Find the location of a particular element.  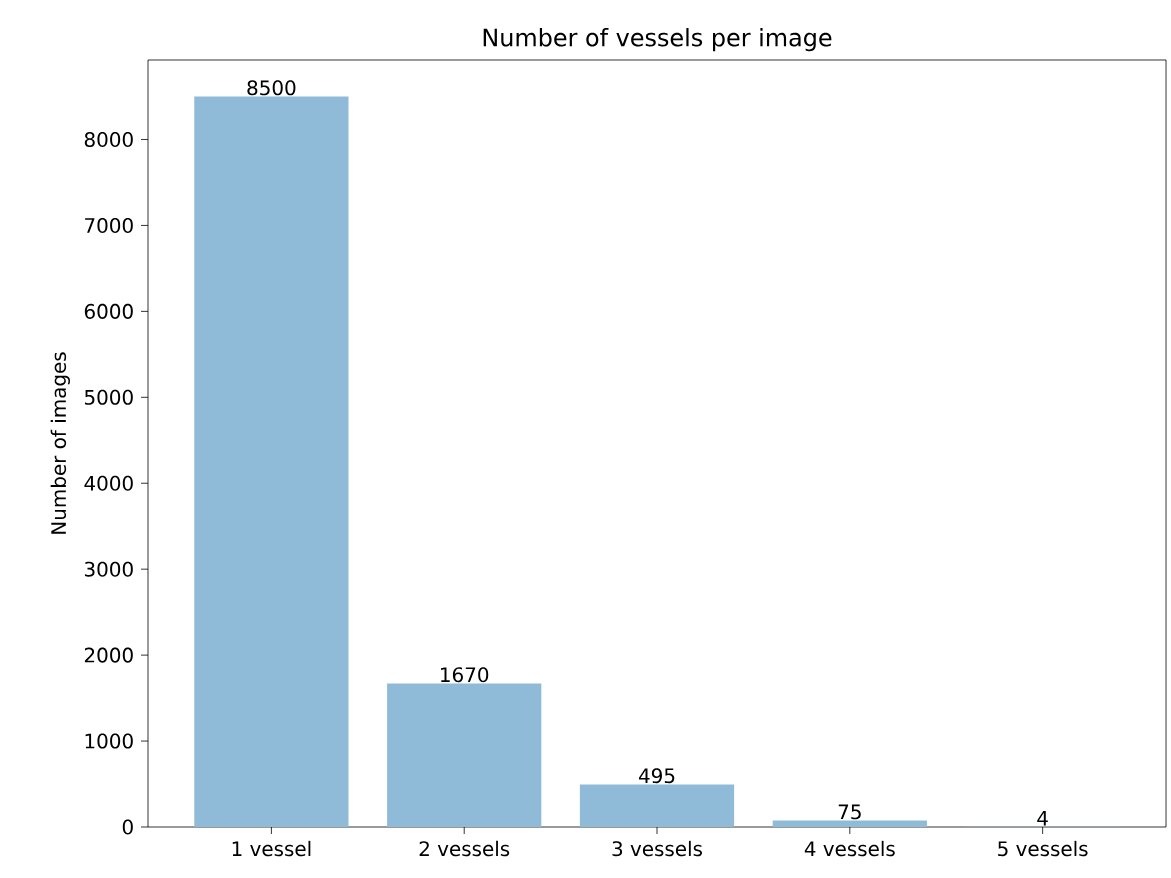

x-tick-label: 2 vessels is located at coordinates (464, 848).